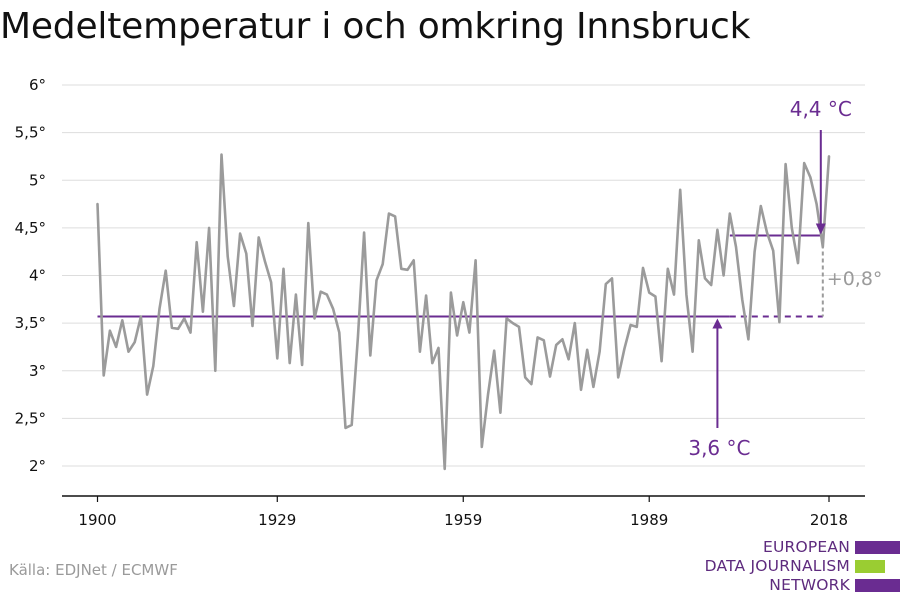 The width and height of the screenshot is (900, 600). Describe the element at coordinates (877, 585) in the screenshot. I see `logo-bar-purple-bottom` at that location.